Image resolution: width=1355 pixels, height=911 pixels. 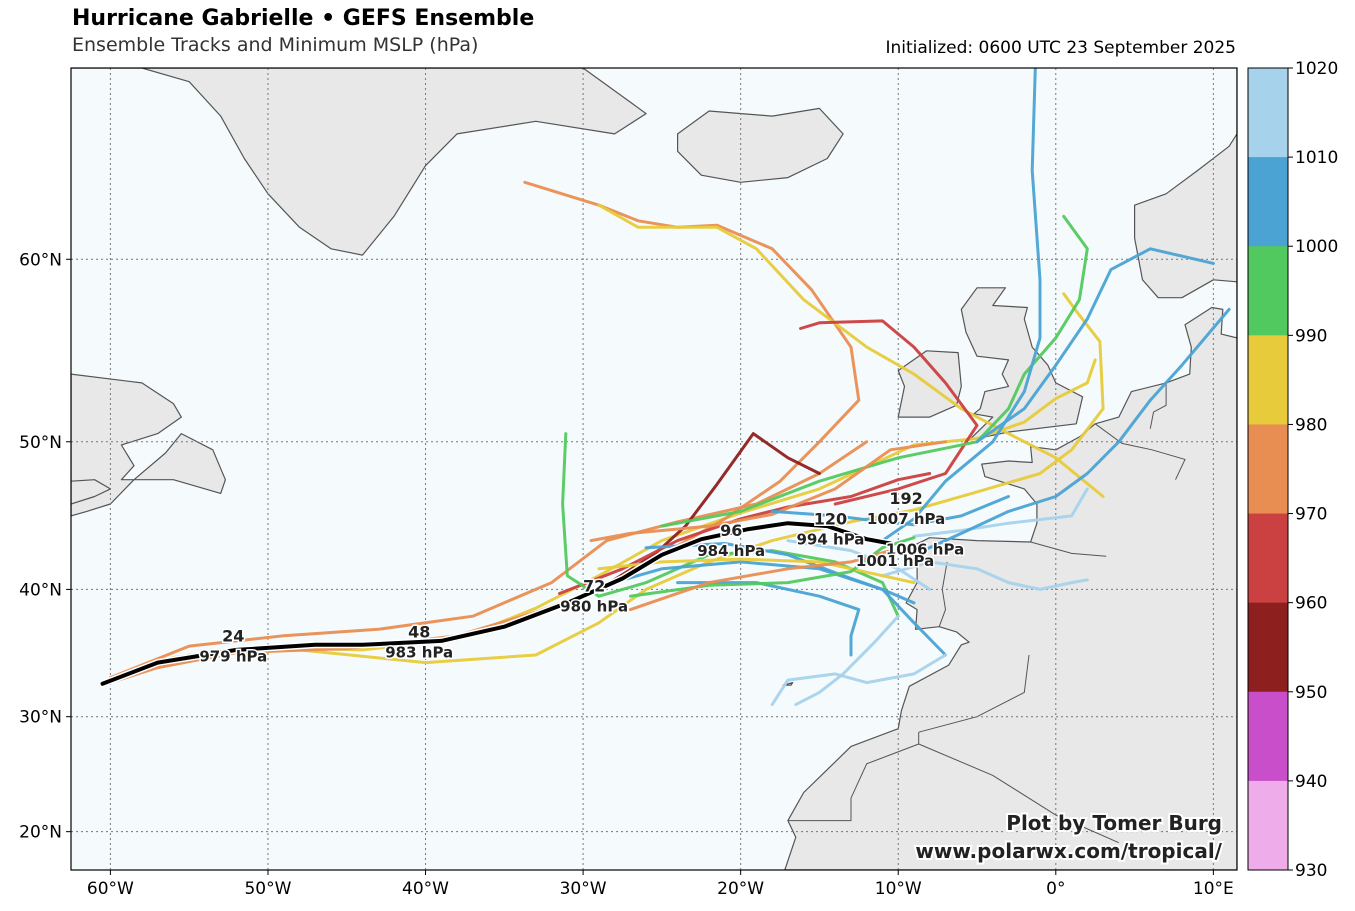 What do you see at coordinates (419, 632) in the screenshot?
I see `forecast-hour-label: 48` at bounding box center [419, 632].